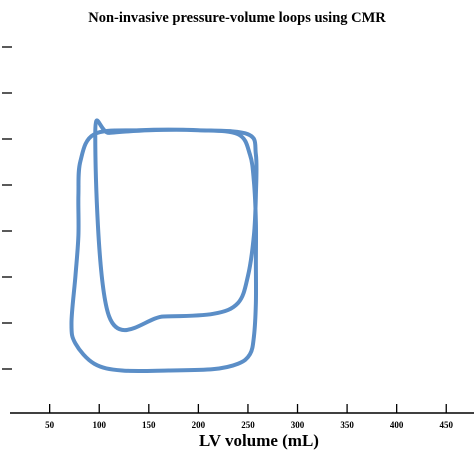  I want to click on x-tick-label: 400, so click(397, 425).